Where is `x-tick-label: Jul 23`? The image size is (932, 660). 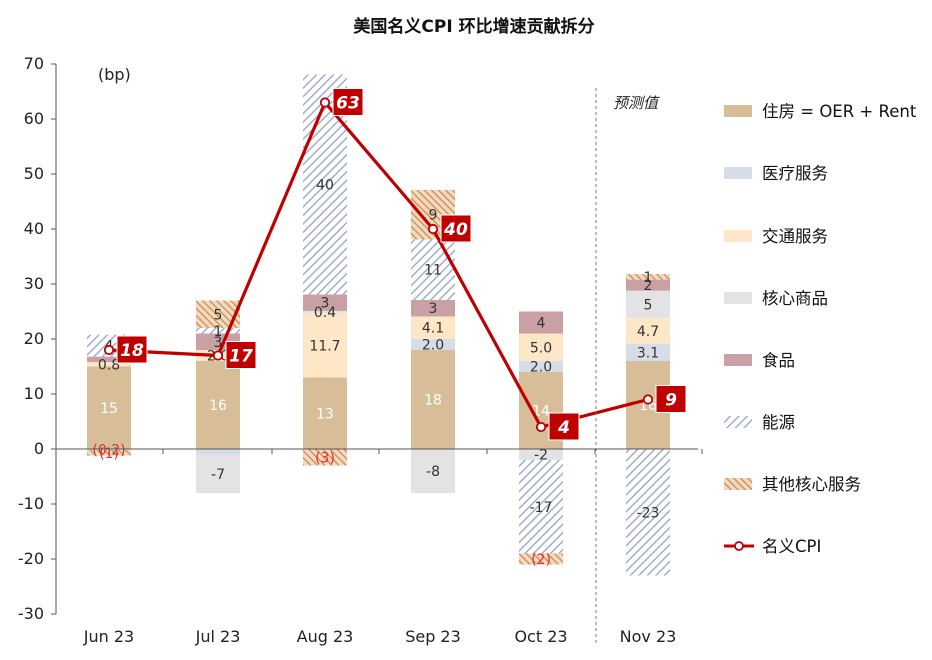
x-tick-label: Jul 23 is located at coordinates (218, 636).